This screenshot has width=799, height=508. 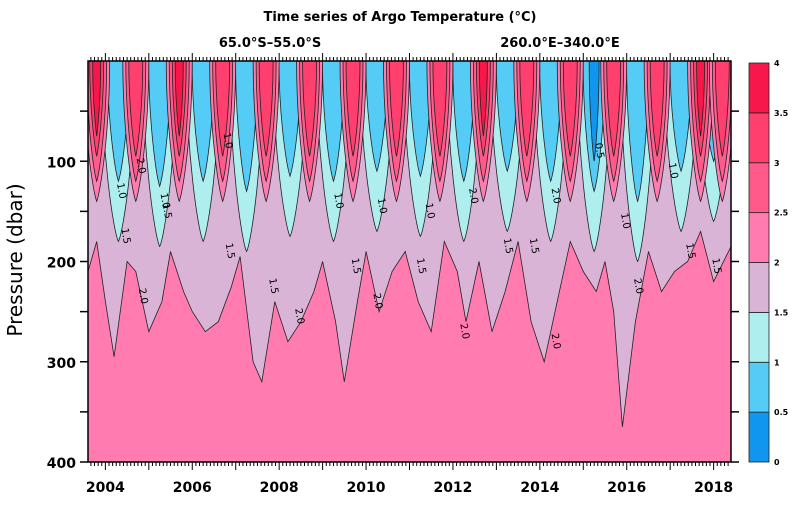 What do you see at coordinates (777, 163) in the screenshot?
I see `colorbar-label: 3` at bounding box center [777, 163].